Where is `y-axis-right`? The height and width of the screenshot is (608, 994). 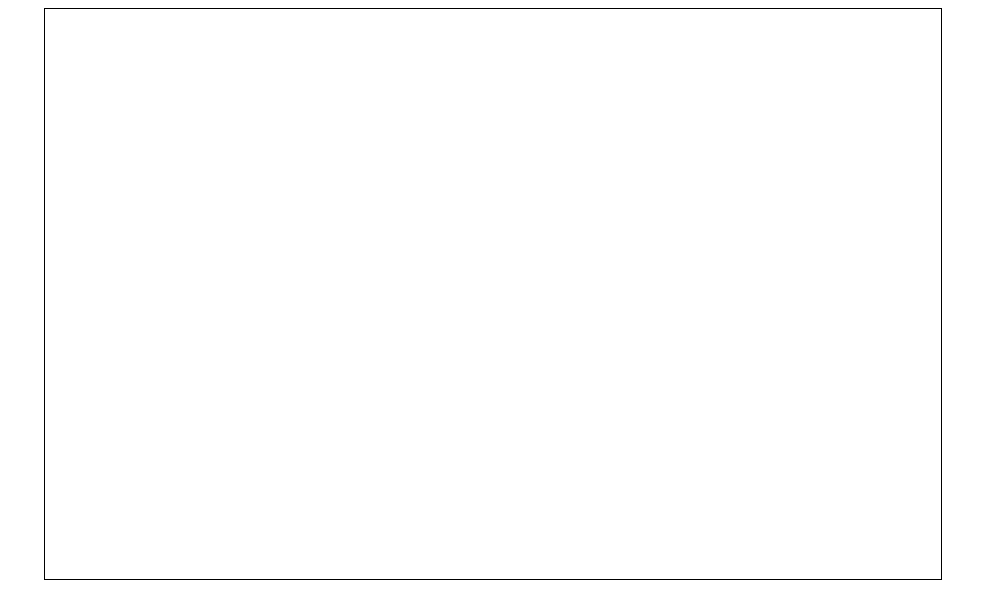
y-axis-right is located at coordinates (972, 304).